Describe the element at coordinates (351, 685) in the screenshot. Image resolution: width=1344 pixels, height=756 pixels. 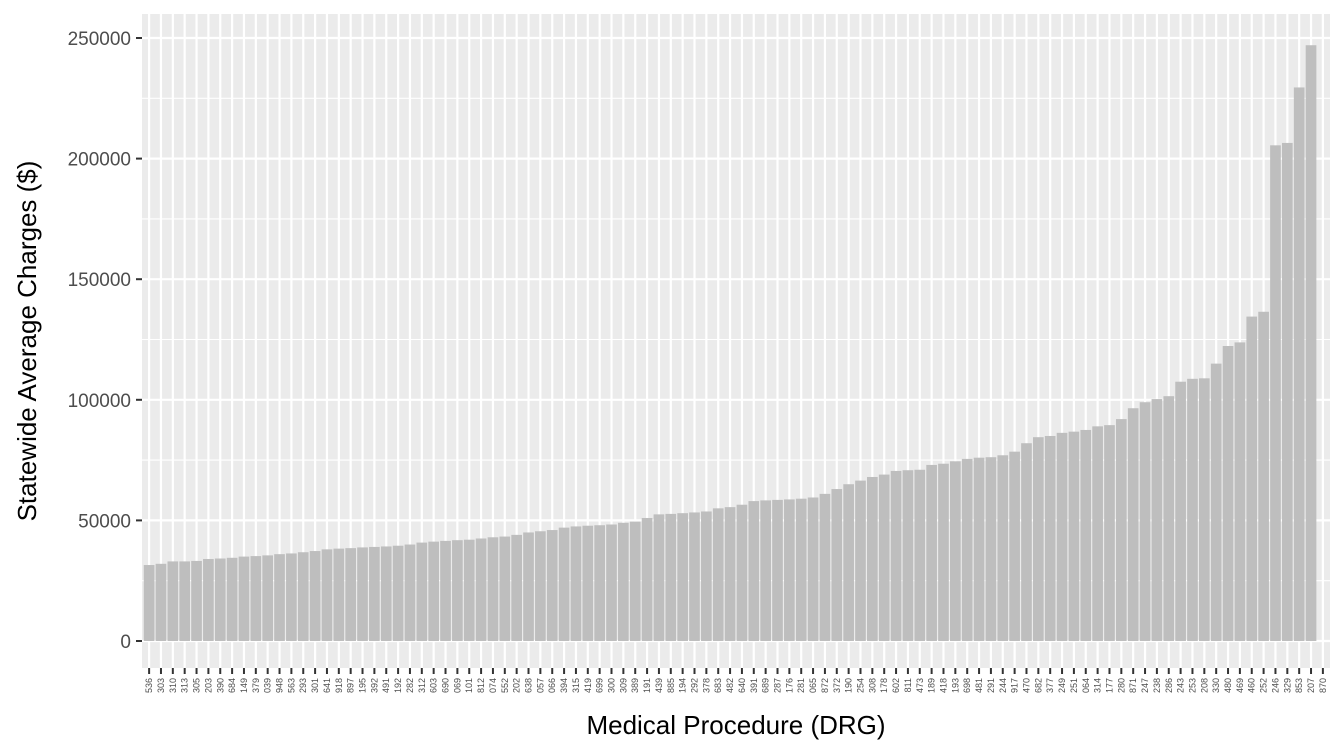
I see `x-tick-label: 897` at that location.